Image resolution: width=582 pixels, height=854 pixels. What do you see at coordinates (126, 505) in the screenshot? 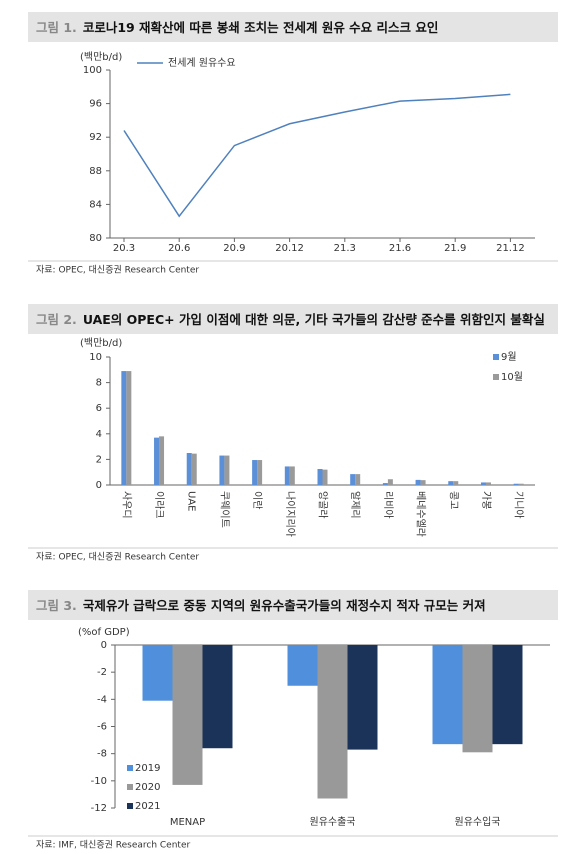
I see `x-tick-label: 사우디` at bounding box center [126, 505].